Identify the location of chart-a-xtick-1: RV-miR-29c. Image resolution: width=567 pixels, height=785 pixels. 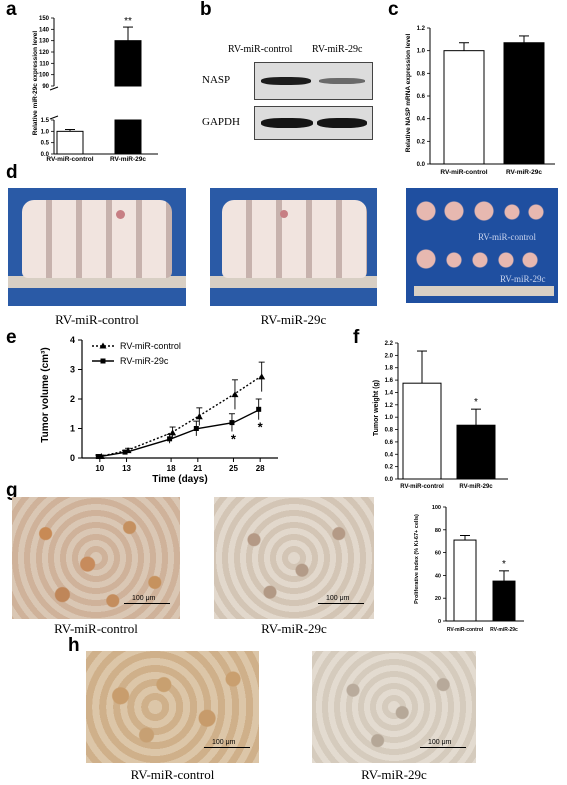
(128, 159).